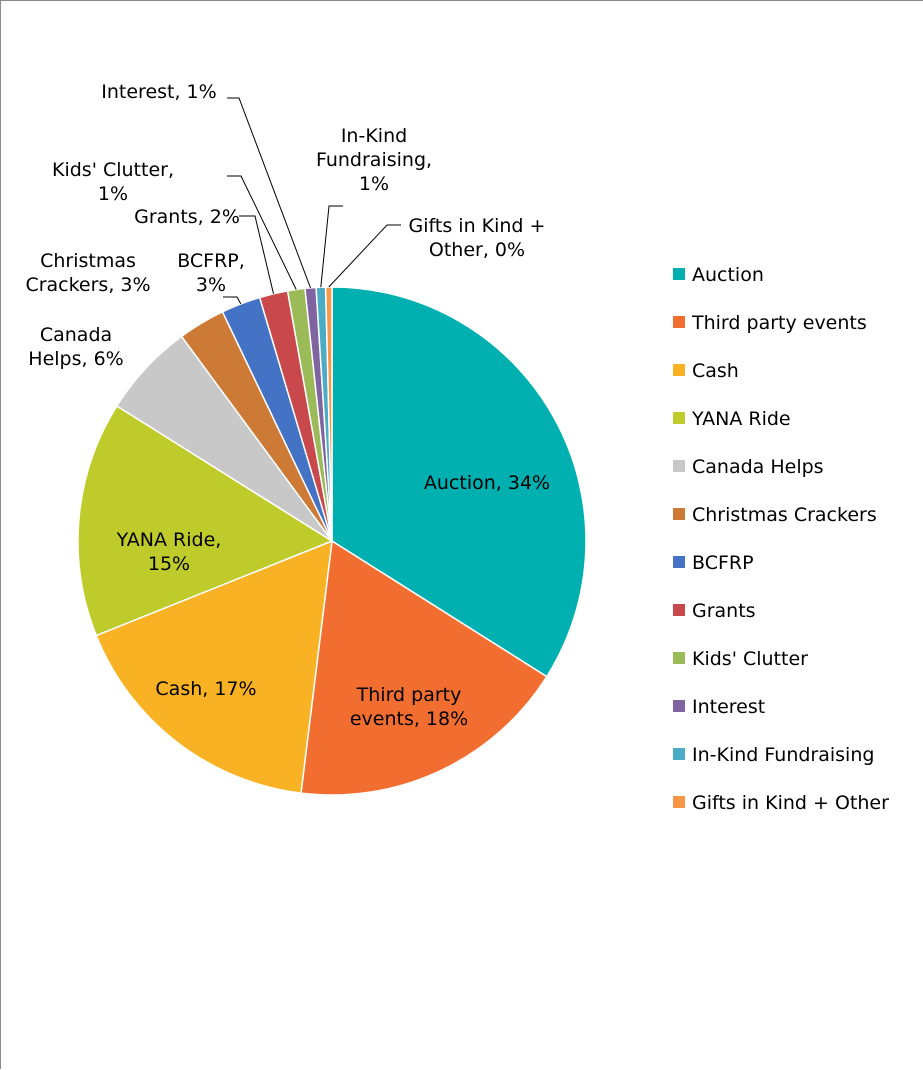 The height and width of the screenshot is (1070, 923). What do you see at coordinates (211, 273) in the screenshot?
I see `data-label-bcfrp: BCFRP, 3%` at bounding box center [211, 273].